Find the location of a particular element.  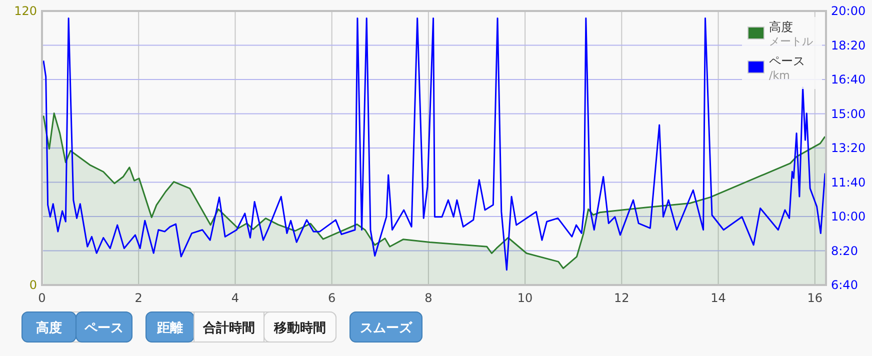

x-tick-label: 12 is located at coordinates (622, 298).